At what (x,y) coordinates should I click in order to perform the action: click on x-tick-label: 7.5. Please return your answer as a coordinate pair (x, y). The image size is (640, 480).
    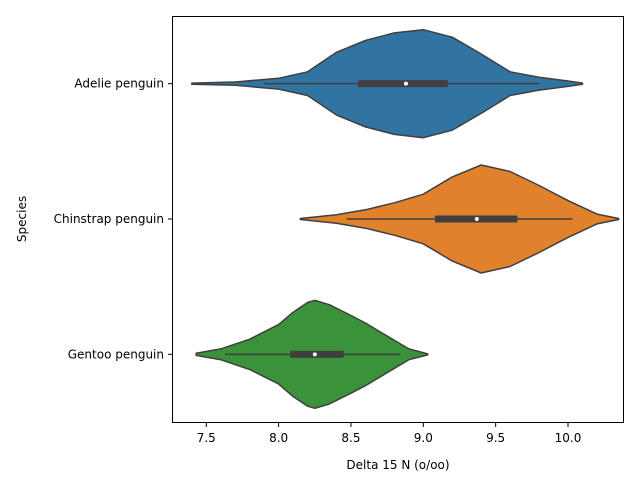
    Looking at the image, I should click on (206, 438).